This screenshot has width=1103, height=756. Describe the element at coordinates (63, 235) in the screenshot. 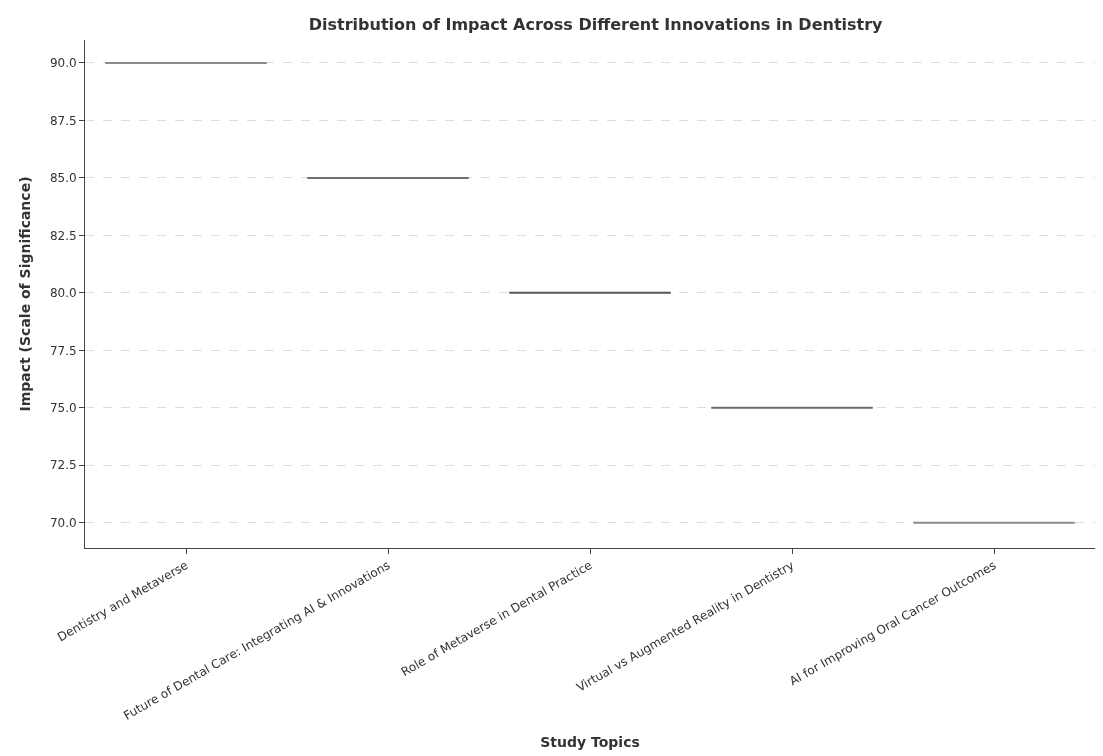

I see `y-tick-label: 82.5` at that location.